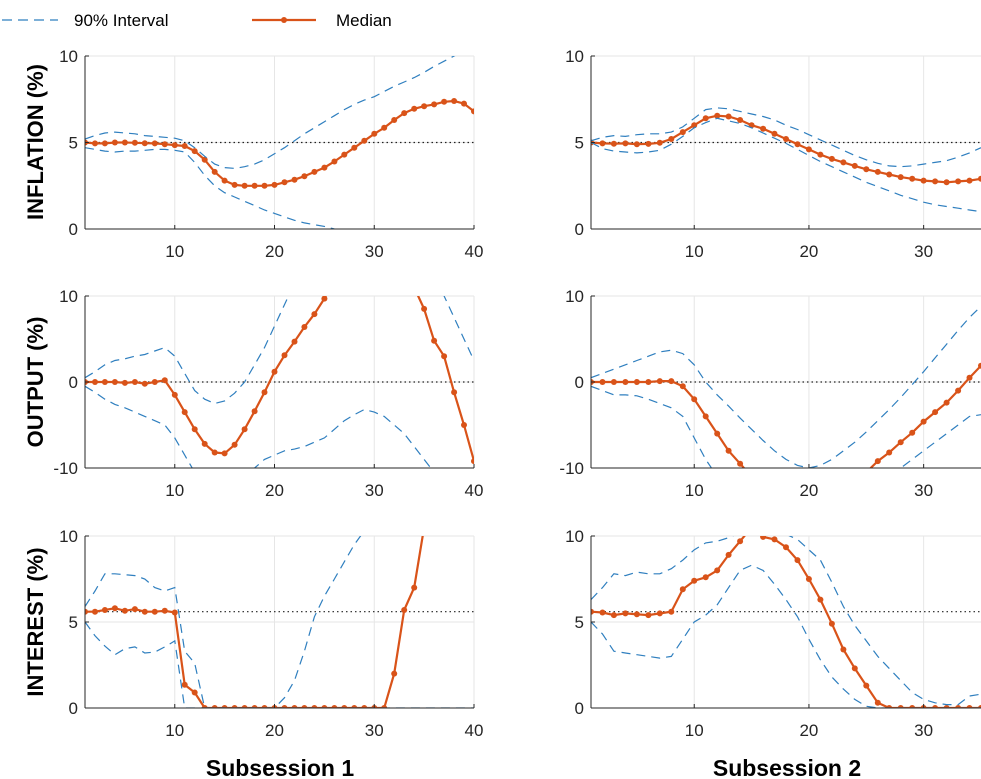 The height and width of the screenshot is (779, 981). Describe the element at coordinates (773, 633) in the screenshot. I see `panel-6: 10 20 30 0 5 10` at that location.